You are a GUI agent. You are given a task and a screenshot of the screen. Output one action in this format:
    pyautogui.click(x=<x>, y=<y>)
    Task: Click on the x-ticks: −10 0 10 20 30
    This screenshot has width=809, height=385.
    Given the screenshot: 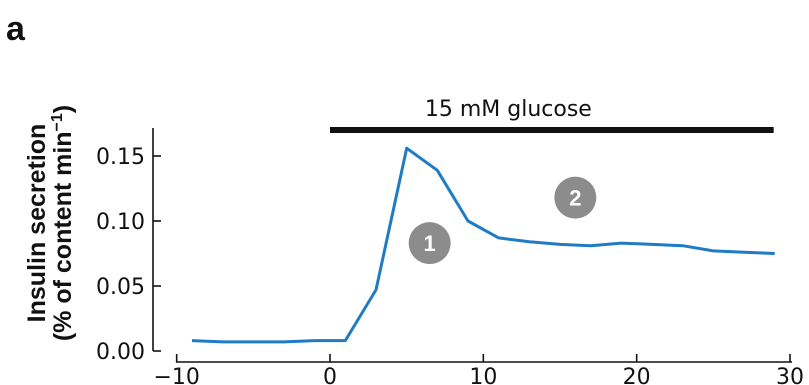 What is the action you would take?
    pyautogui.click(x=478, y=369)
    